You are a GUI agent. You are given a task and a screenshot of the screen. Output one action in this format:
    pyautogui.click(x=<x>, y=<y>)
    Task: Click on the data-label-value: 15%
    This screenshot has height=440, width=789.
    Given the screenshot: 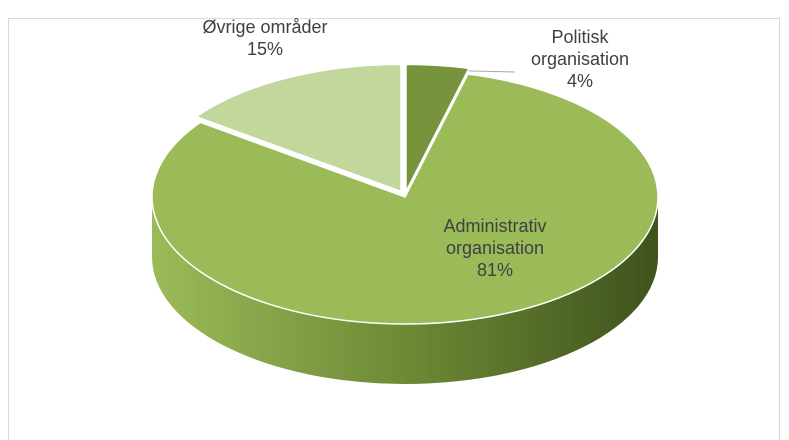 What is the action you would take?
    pyautogui.click(x=265, y=49)
    